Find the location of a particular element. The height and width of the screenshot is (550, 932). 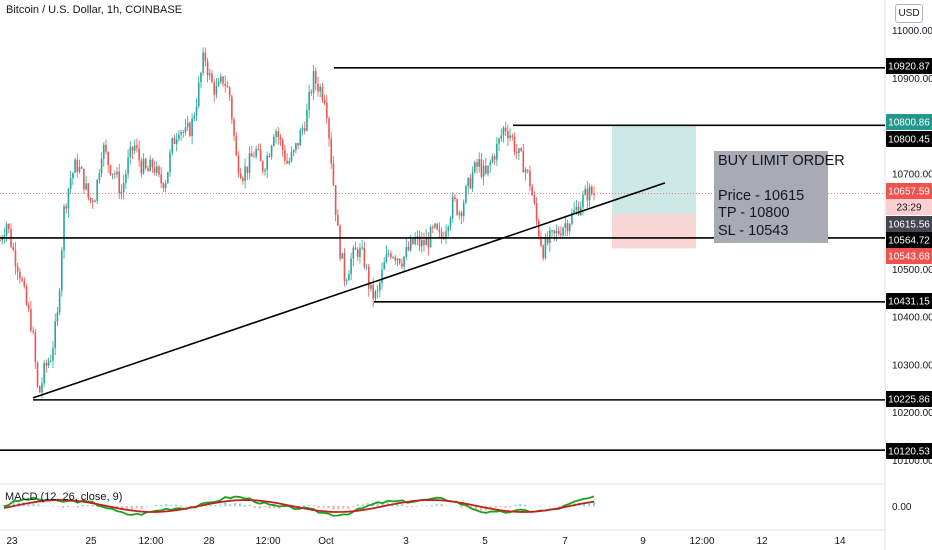

x-tick-label: 12:00 is located at coordinates (150, 541).